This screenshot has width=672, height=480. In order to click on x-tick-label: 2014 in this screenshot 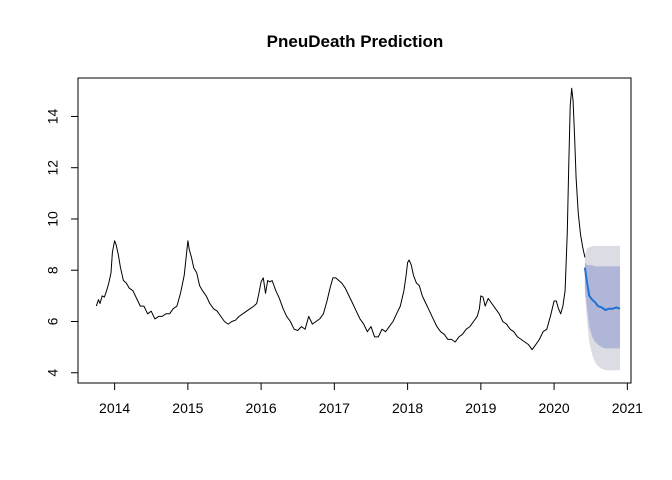, I will do `click(114, 408)`.